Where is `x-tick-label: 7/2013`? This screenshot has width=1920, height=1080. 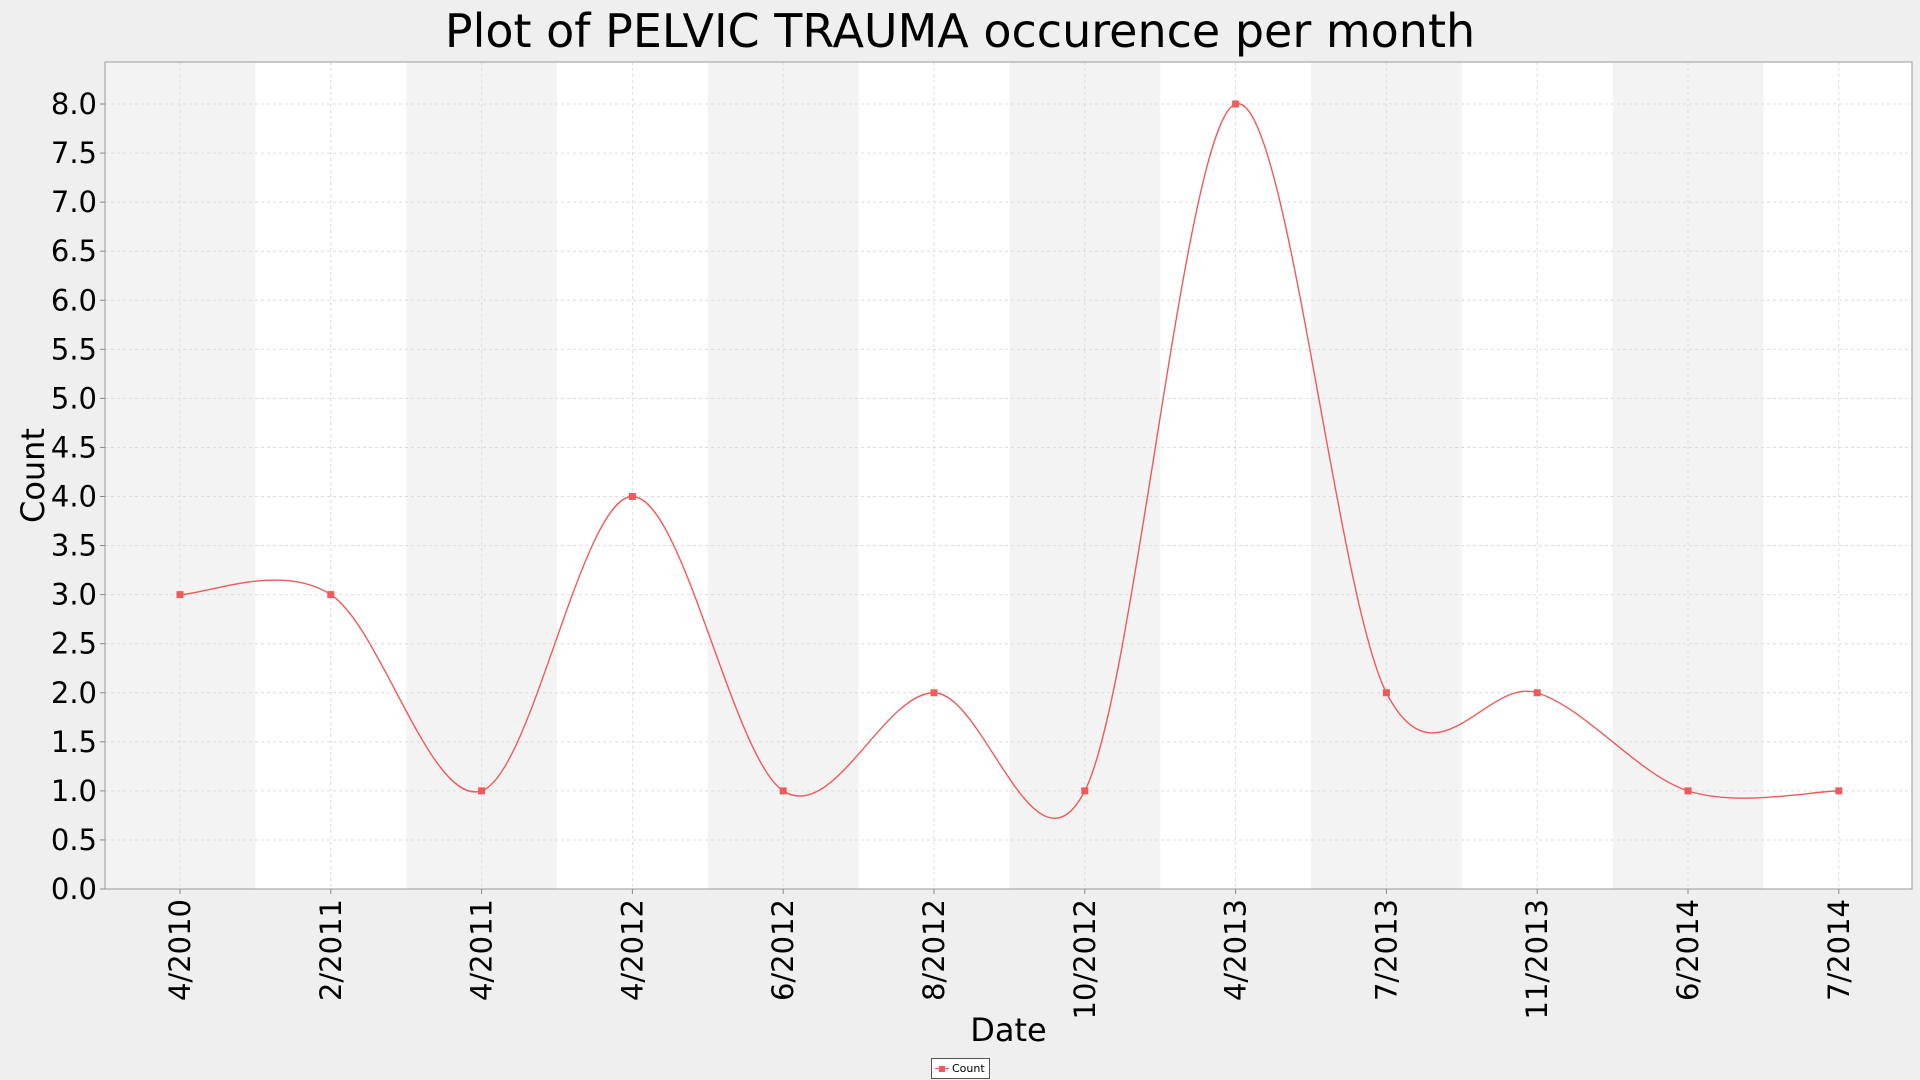
x-tick-label: 7/2013 is located at coordinates (1386, 950).